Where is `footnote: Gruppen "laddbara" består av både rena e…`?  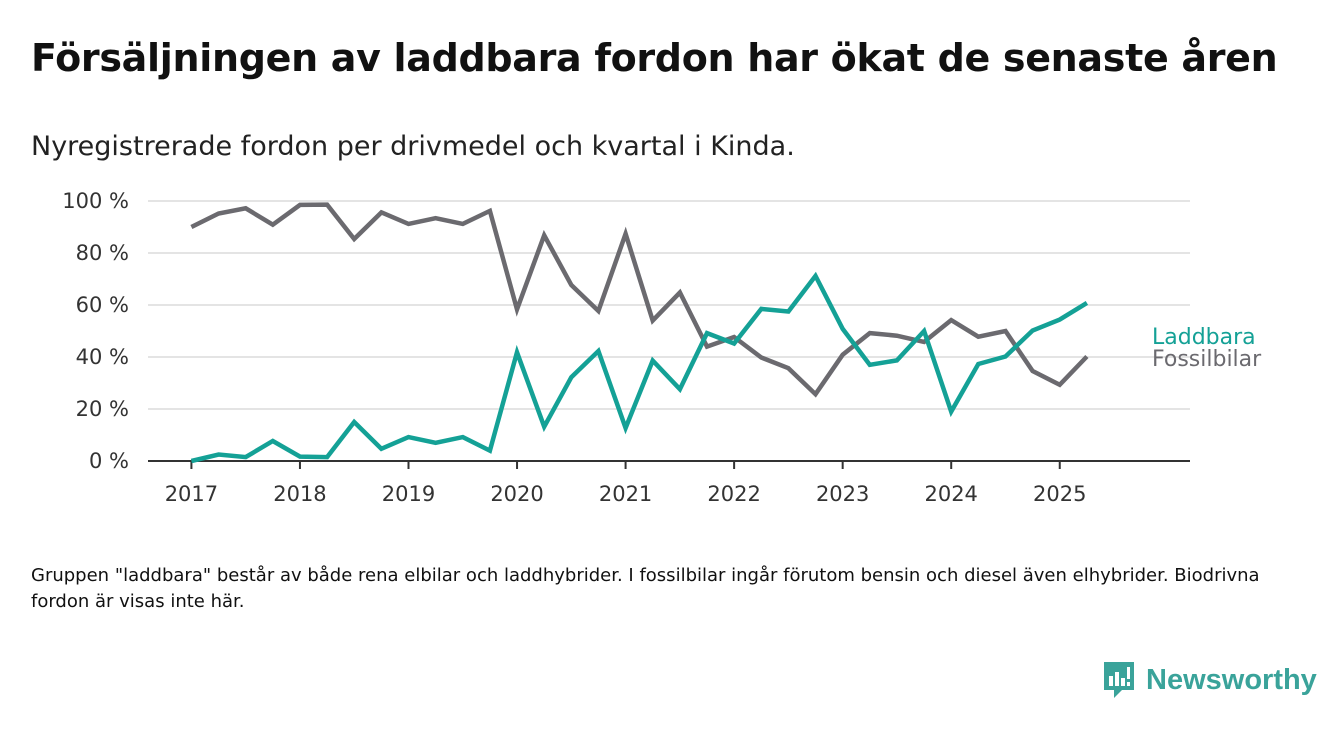
footnote: Gruppen "laddbara" består av både rena e… is located at coordinates (645, 588).